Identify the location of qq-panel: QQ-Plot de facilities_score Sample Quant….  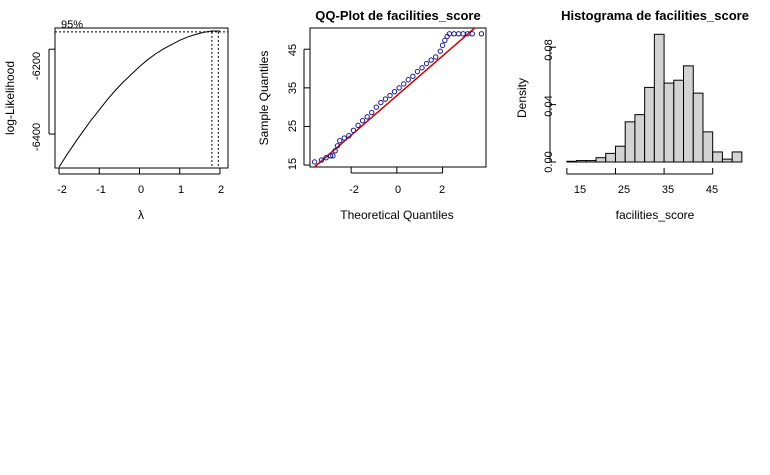
(372, 115).